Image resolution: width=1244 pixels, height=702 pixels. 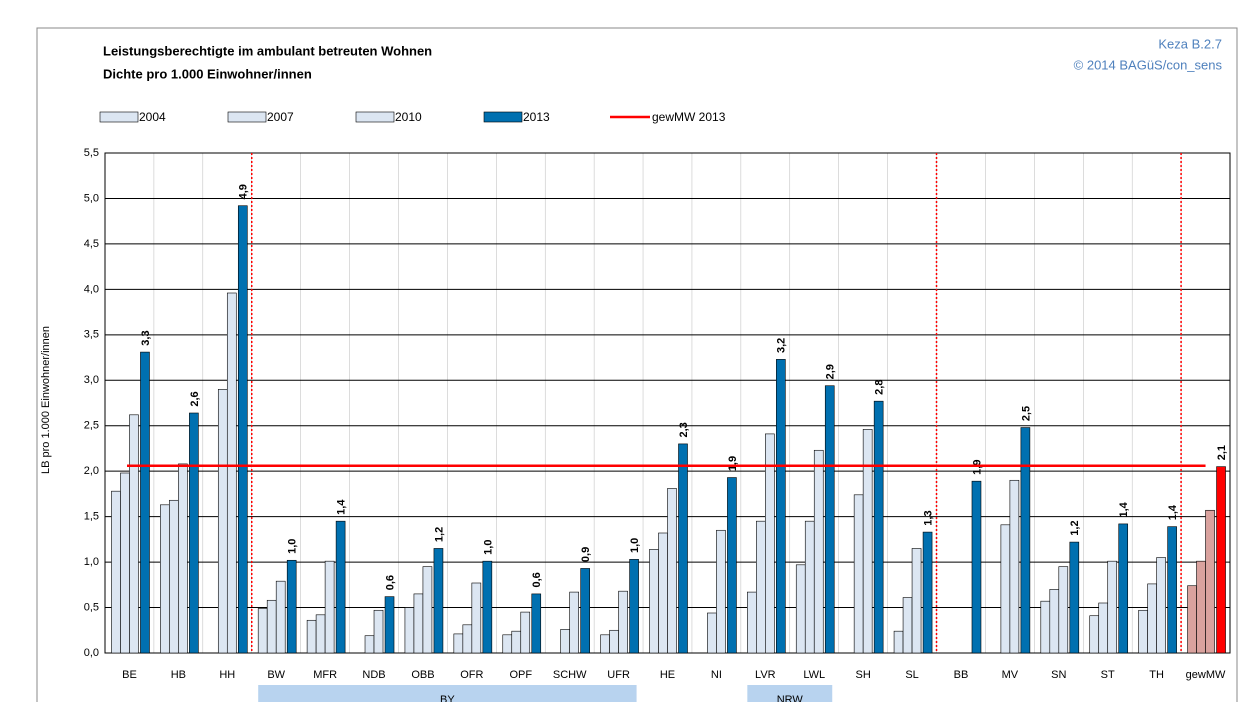 What do you see at coordinates (961, 675) in the screenshot?
I see `x-tick-label: BB` at bounding box center [961, 675].